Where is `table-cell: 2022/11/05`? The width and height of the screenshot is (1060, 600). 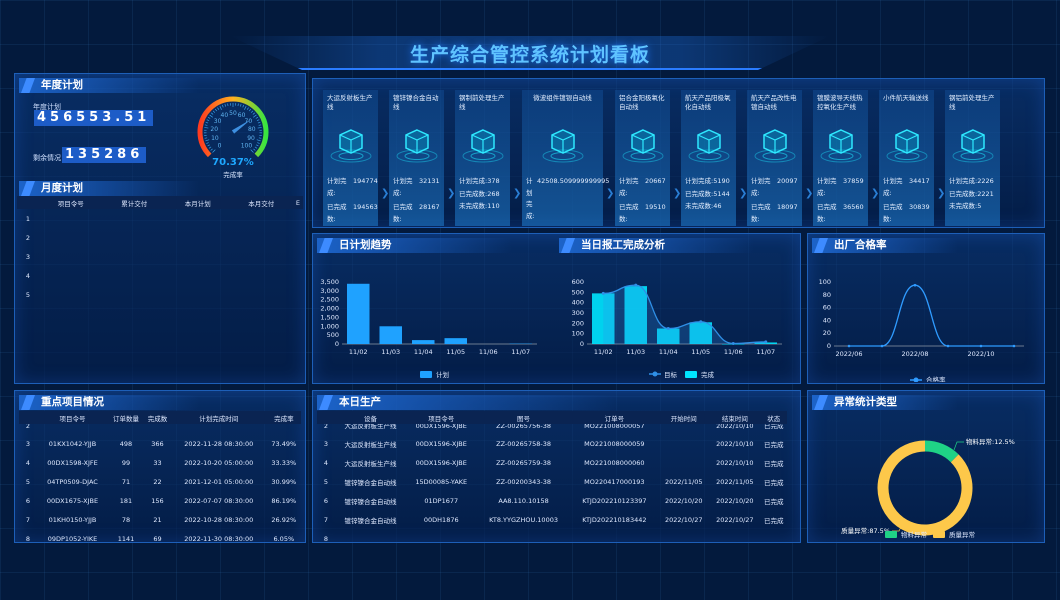 table-cell: 2022/11/05 is located at coordinates (735, 481).